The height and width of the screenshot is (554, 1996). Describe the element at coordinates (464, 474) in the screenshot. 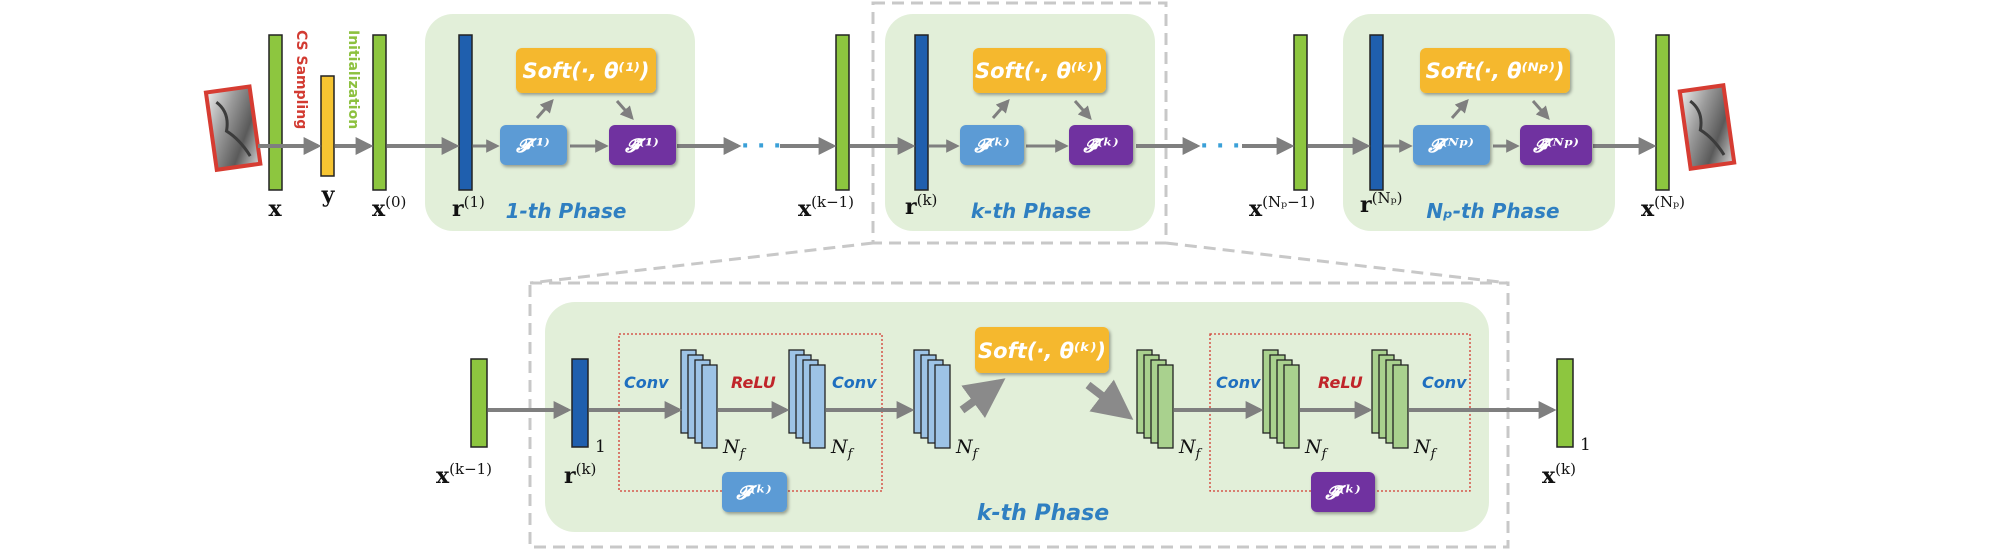

I see `detail-label-xin: x(k−1)` at that location.